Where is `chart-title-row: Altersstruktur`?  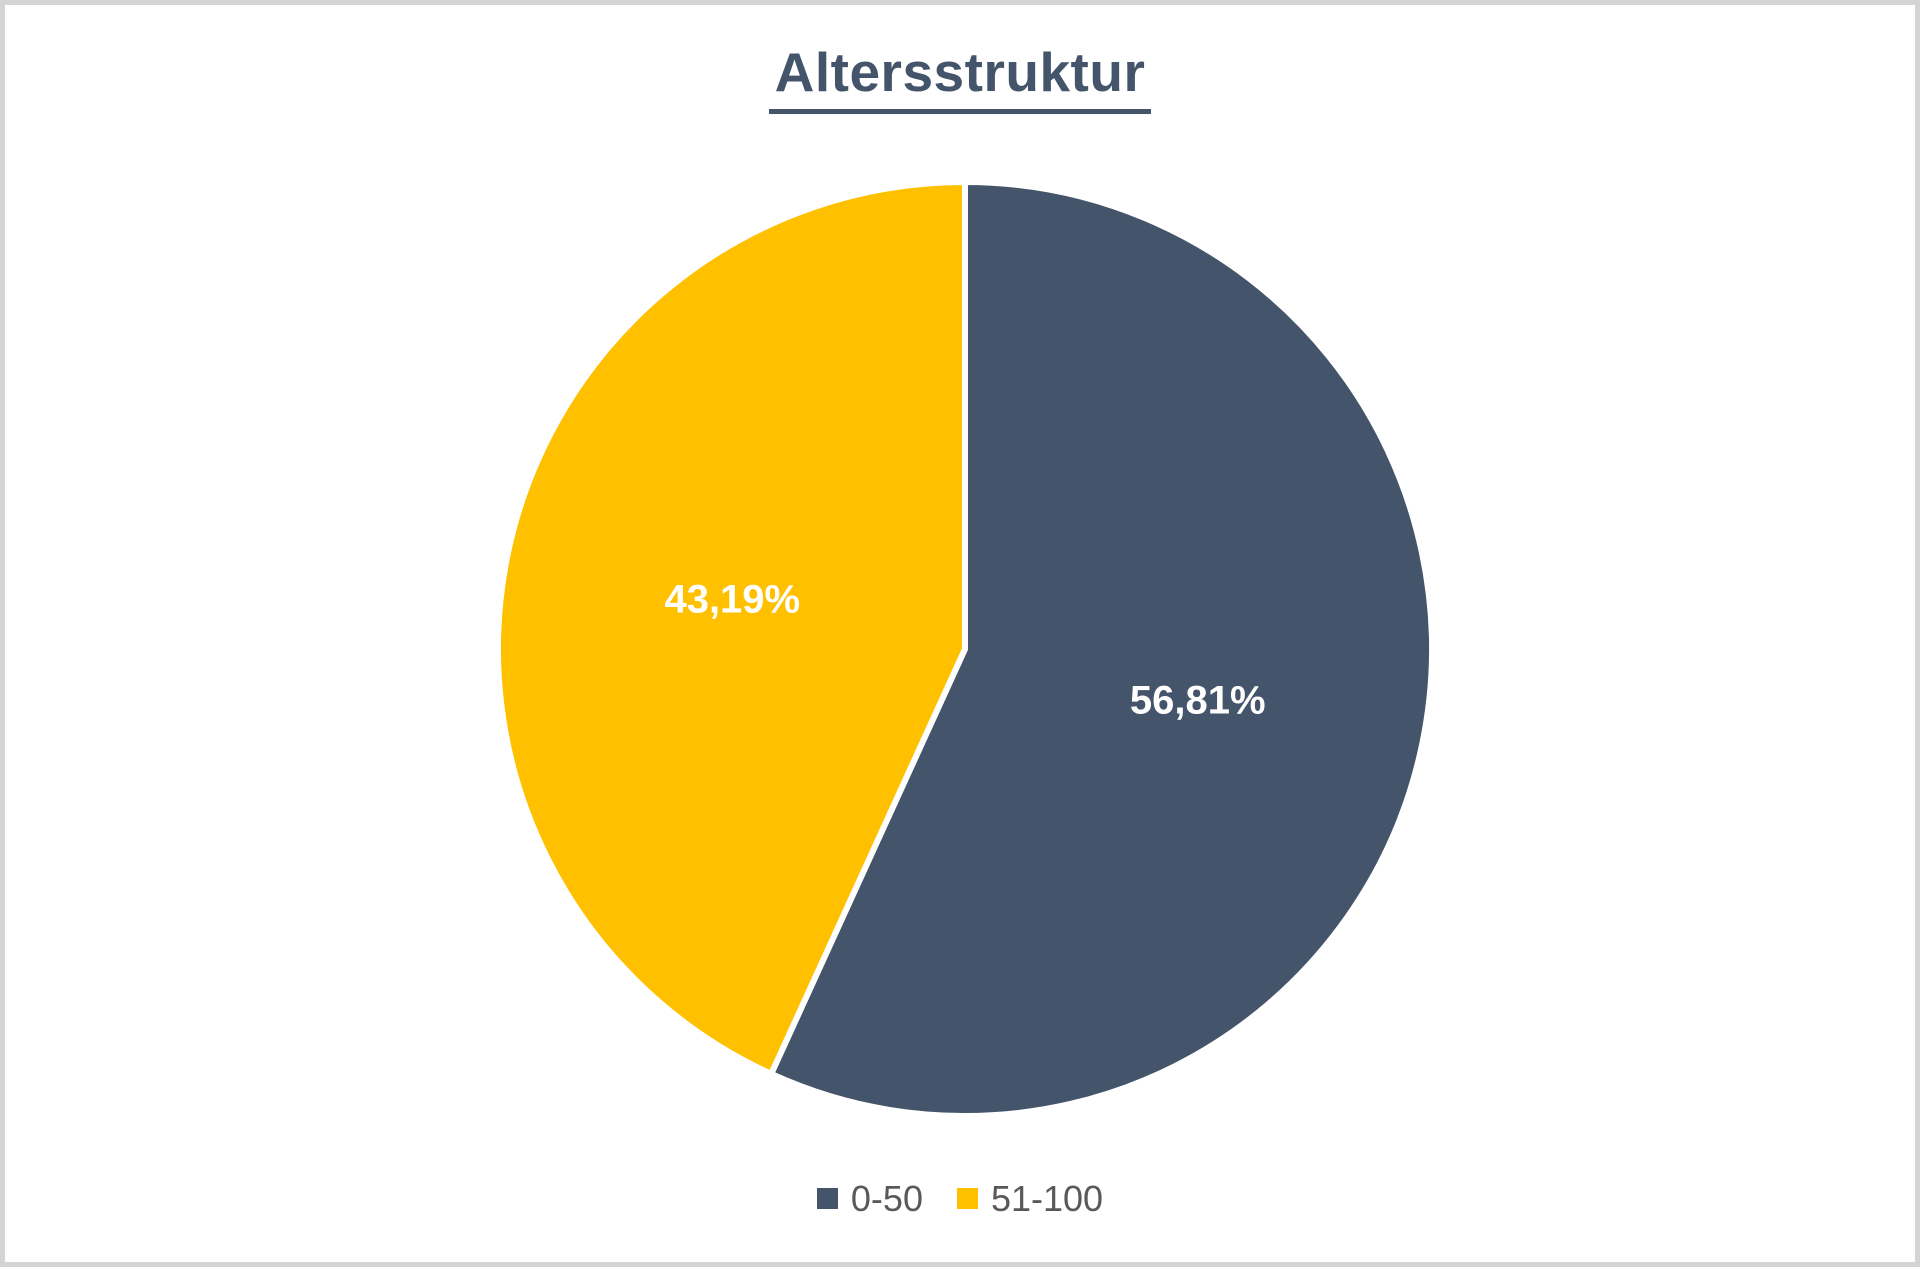
chart-title-row: Altersstruktur is located at coordinates (960, 78).